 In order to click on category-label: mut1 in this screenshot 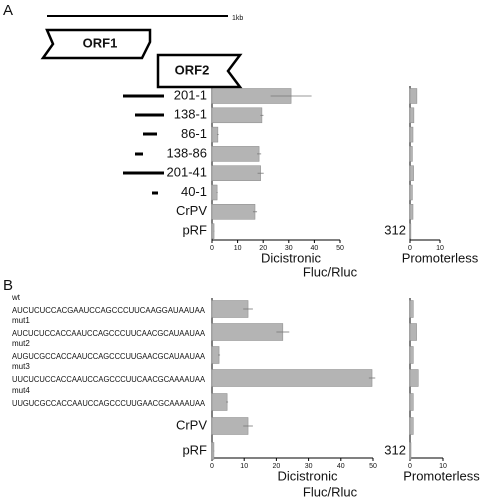, I will do `click(21, 320)`.